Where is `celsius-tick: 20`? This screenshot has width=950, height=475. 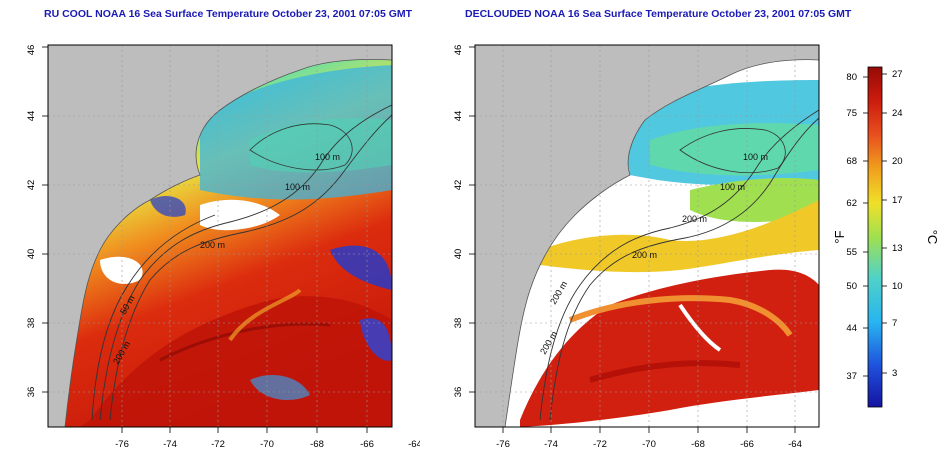 celsius-tick: 20 is located at coordinates (897, 161).